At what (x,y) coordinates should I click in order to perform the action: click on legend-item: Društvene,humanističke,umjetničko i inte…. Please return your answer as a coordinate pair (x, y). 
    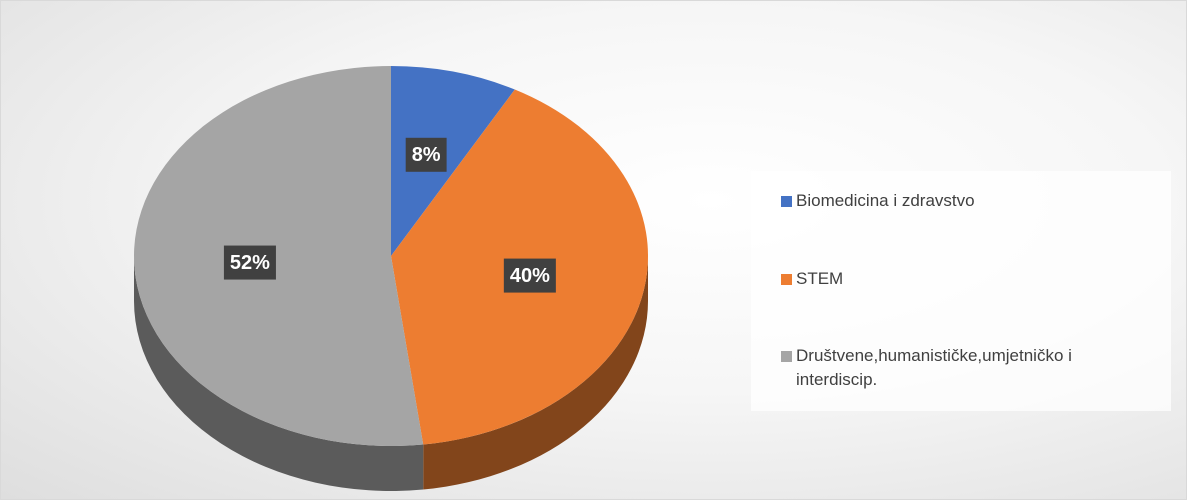
    Looking at the image, I should click on (976, 368).